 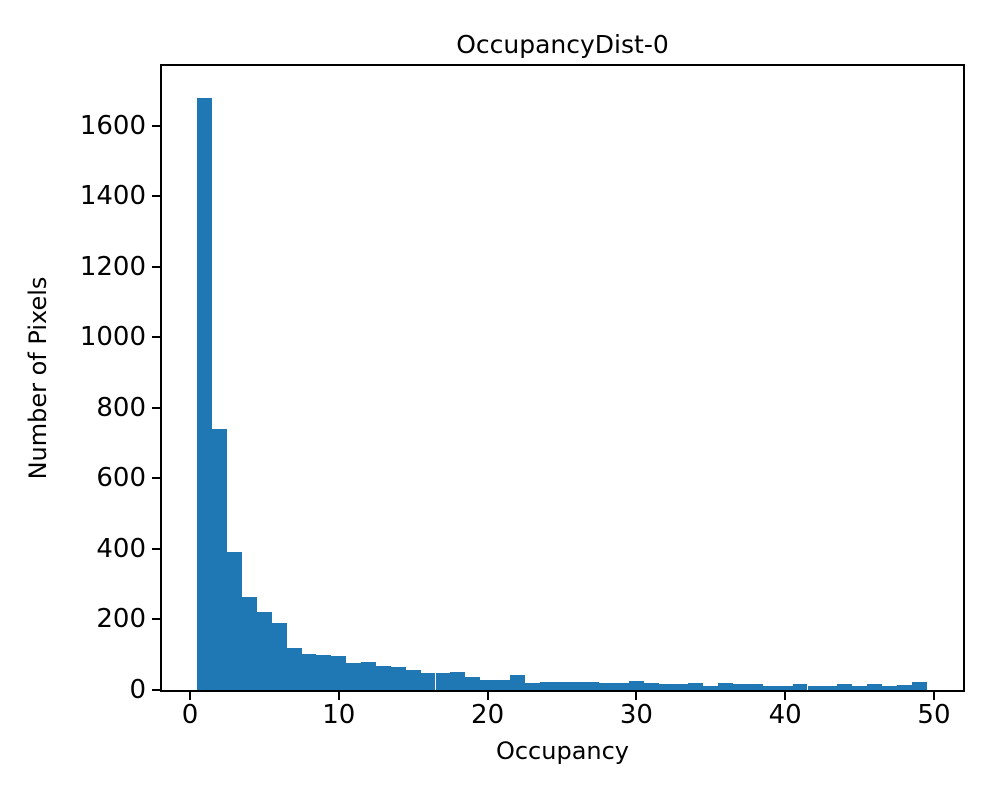 What do you see at coordinates (562, 751) in the screenshot?
I see `x-axis-label: Occupancy` at bounding box center [562, 751].